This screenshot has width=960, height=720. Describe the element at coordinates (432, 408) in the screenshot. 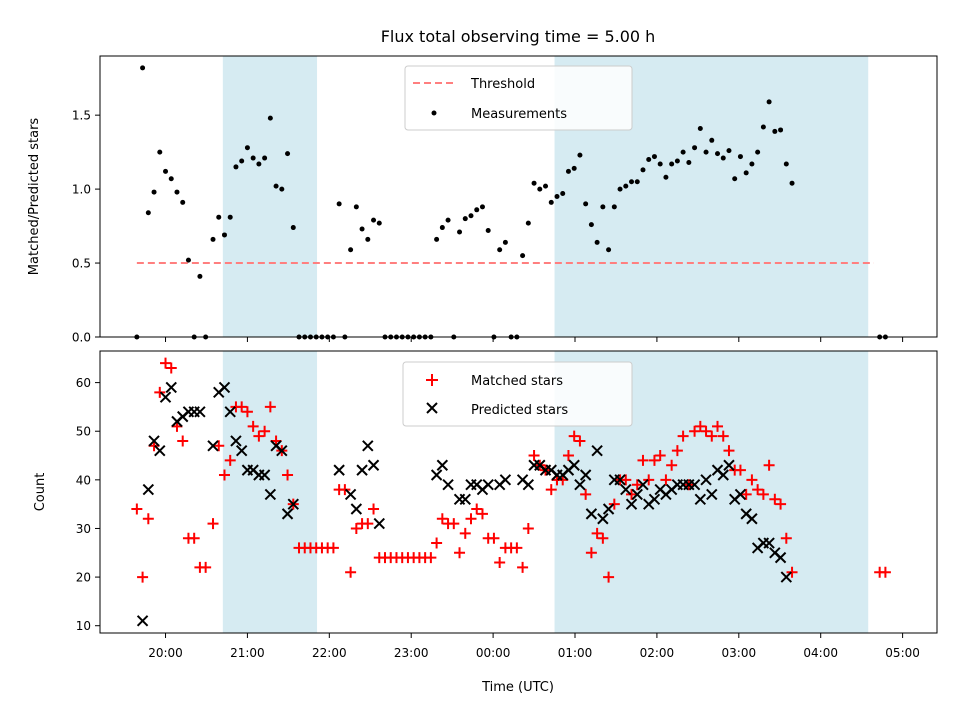

I see `predicted-legend-icon` at that location.